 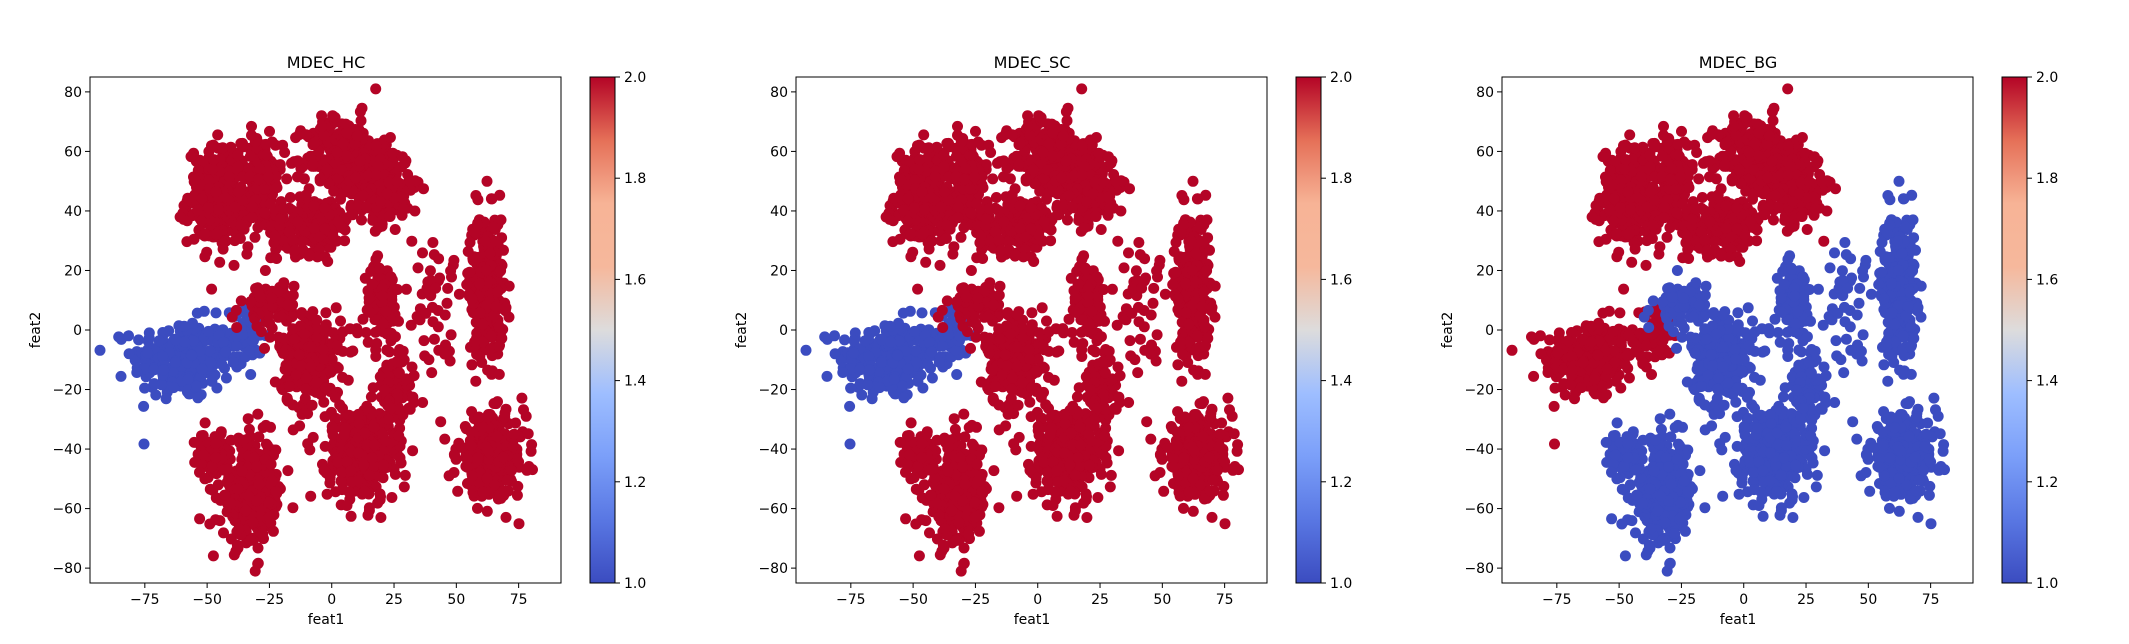 I want to click on colorbar, so click(x=602, y=330).